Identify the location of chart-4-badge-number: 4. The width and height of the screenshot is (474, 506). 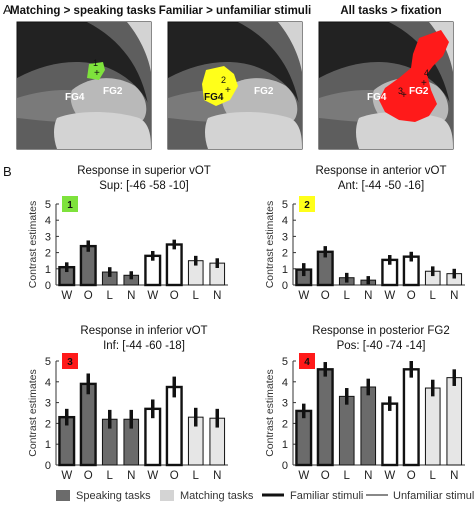
(307, 362).